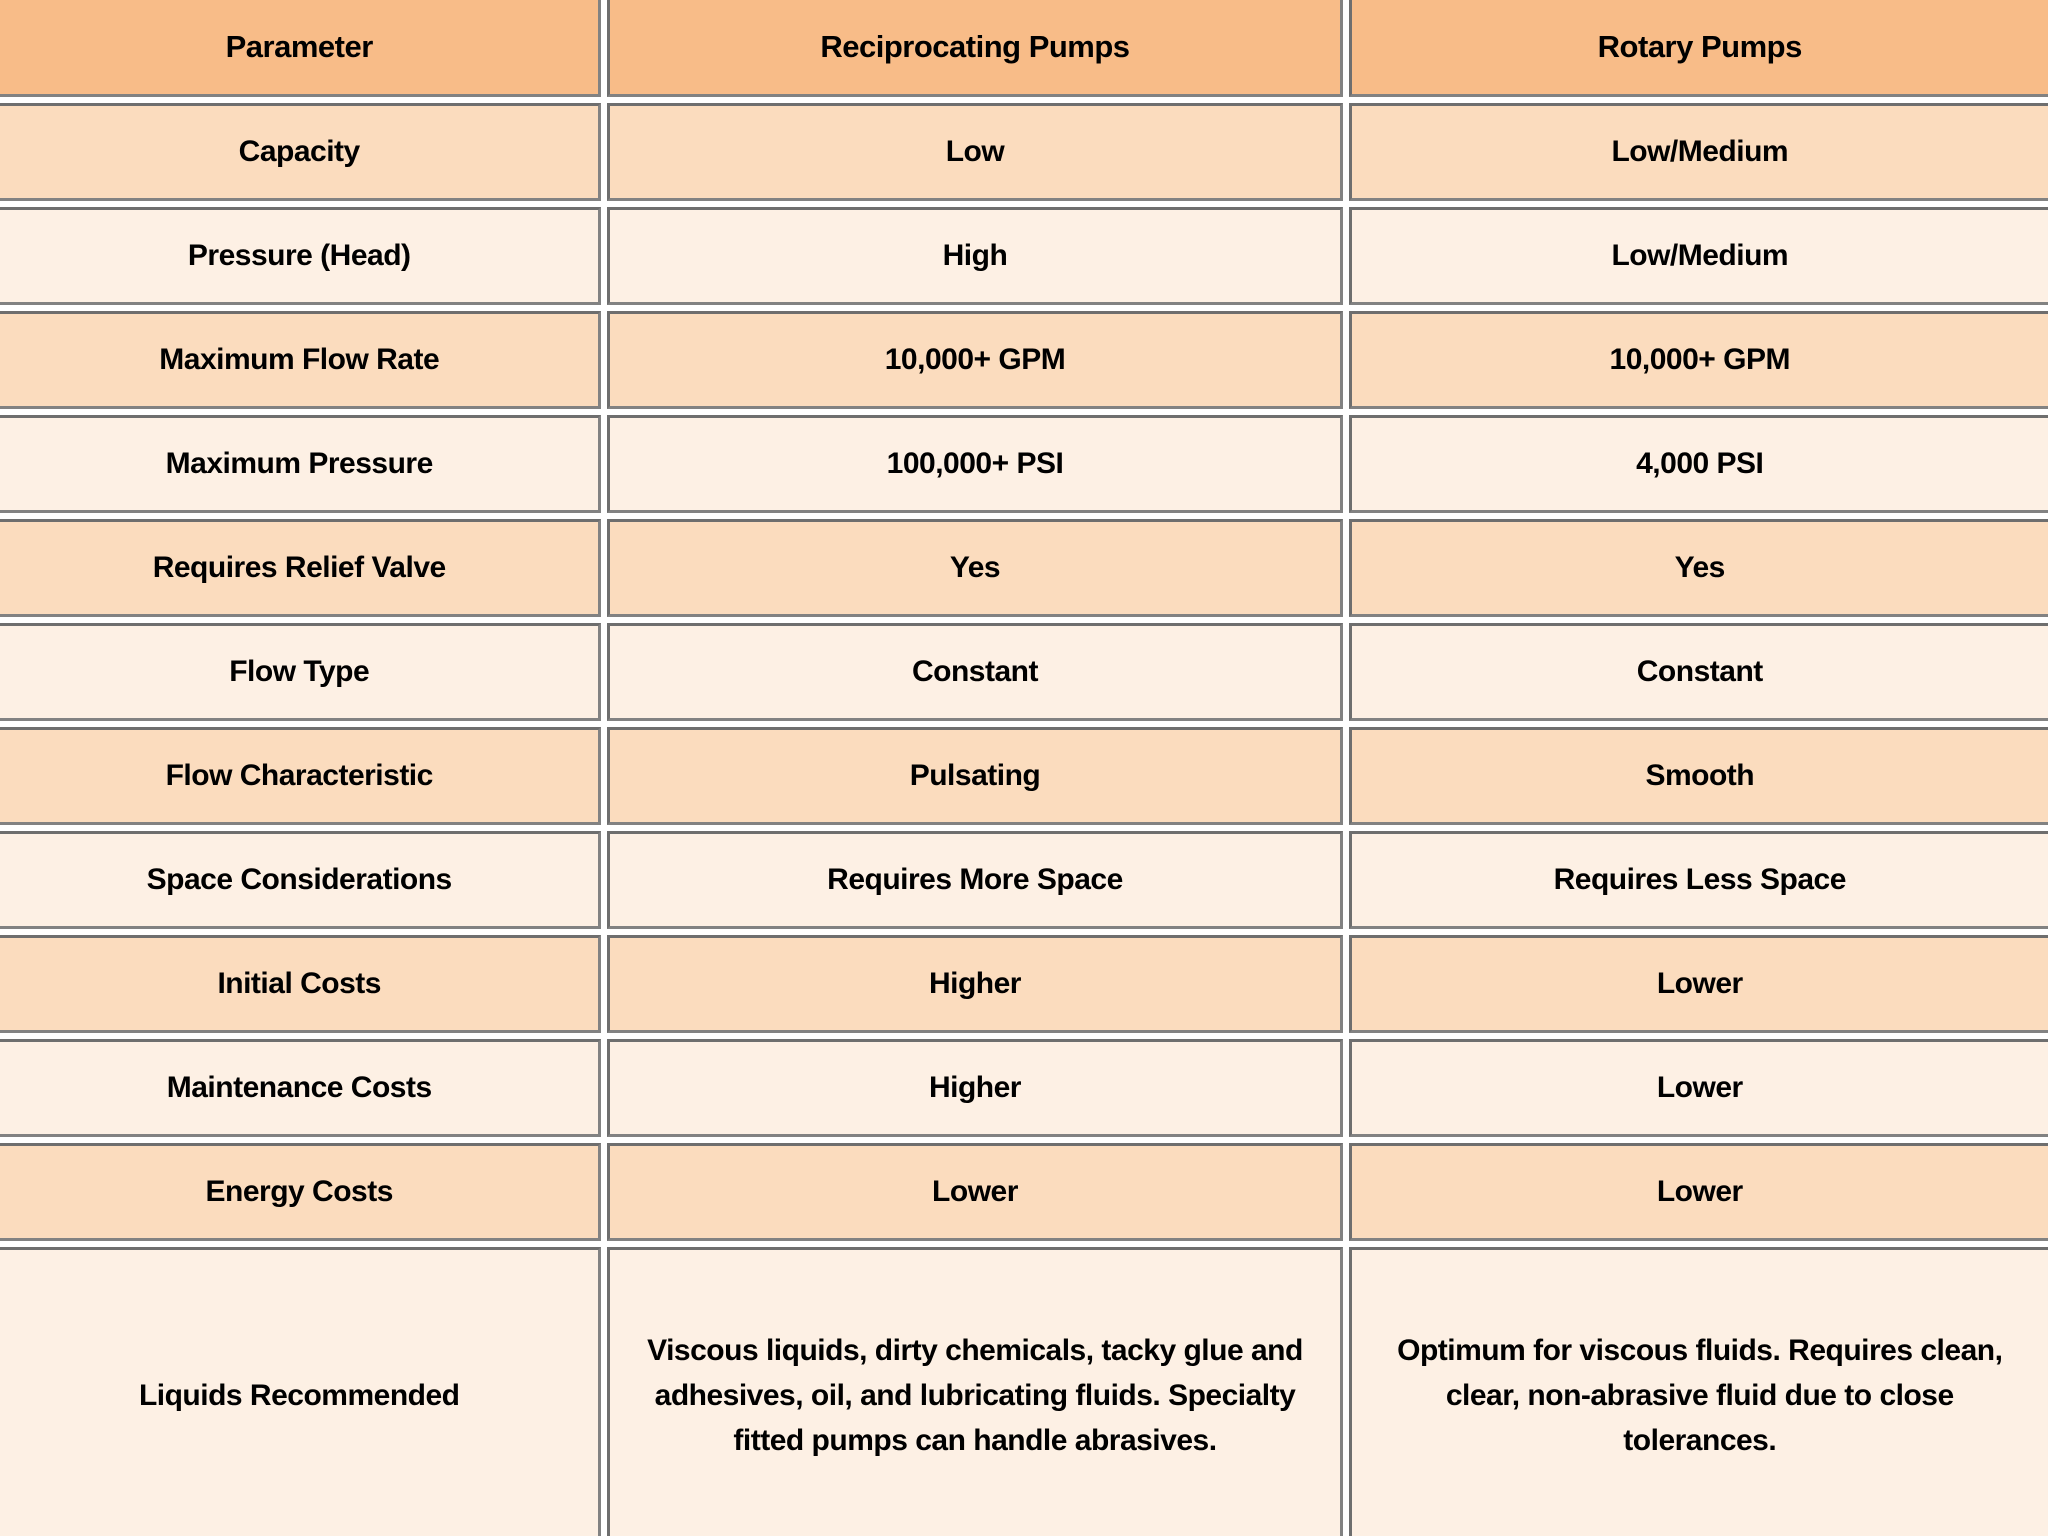 This screenshot has height=1536, width=2048. Describe the element at coordinates (975, 776) in the screenshot. I see `reciprocating-value-cell: Pulsating` at that location.